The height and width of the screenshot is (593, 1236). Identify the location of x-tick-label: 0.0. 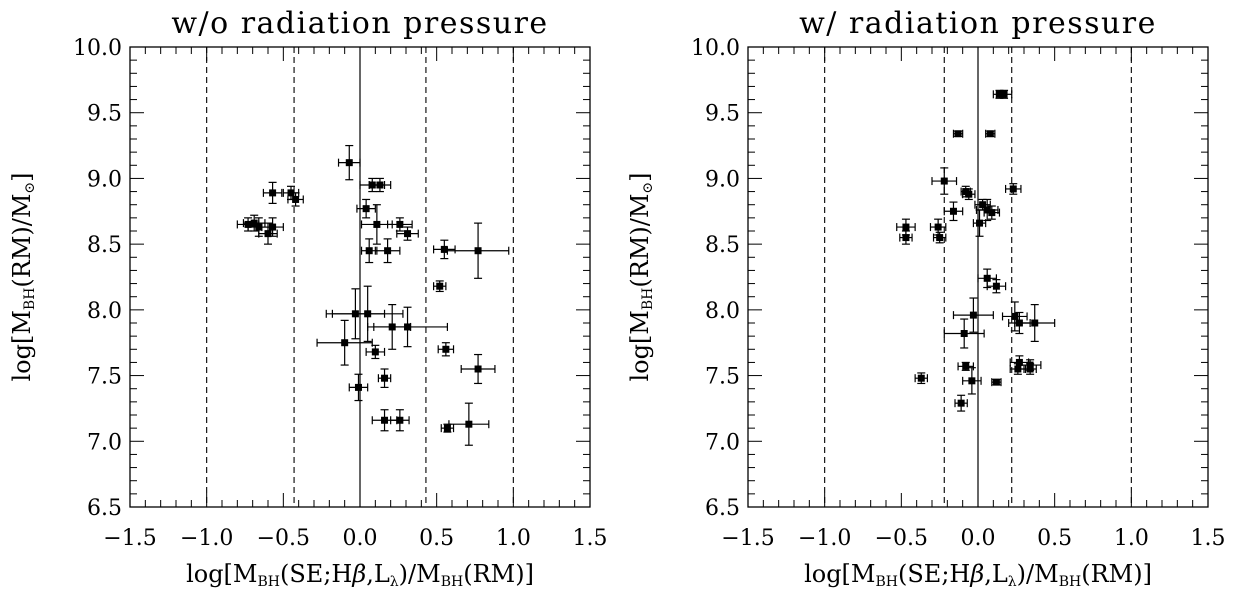
(360, 538).